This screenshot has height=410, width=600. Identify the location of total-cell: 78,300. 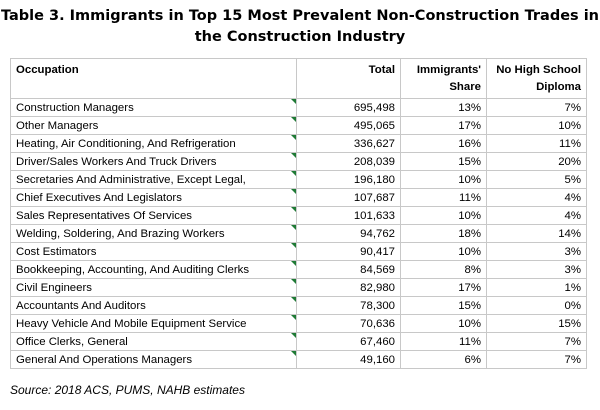
(348, 305).